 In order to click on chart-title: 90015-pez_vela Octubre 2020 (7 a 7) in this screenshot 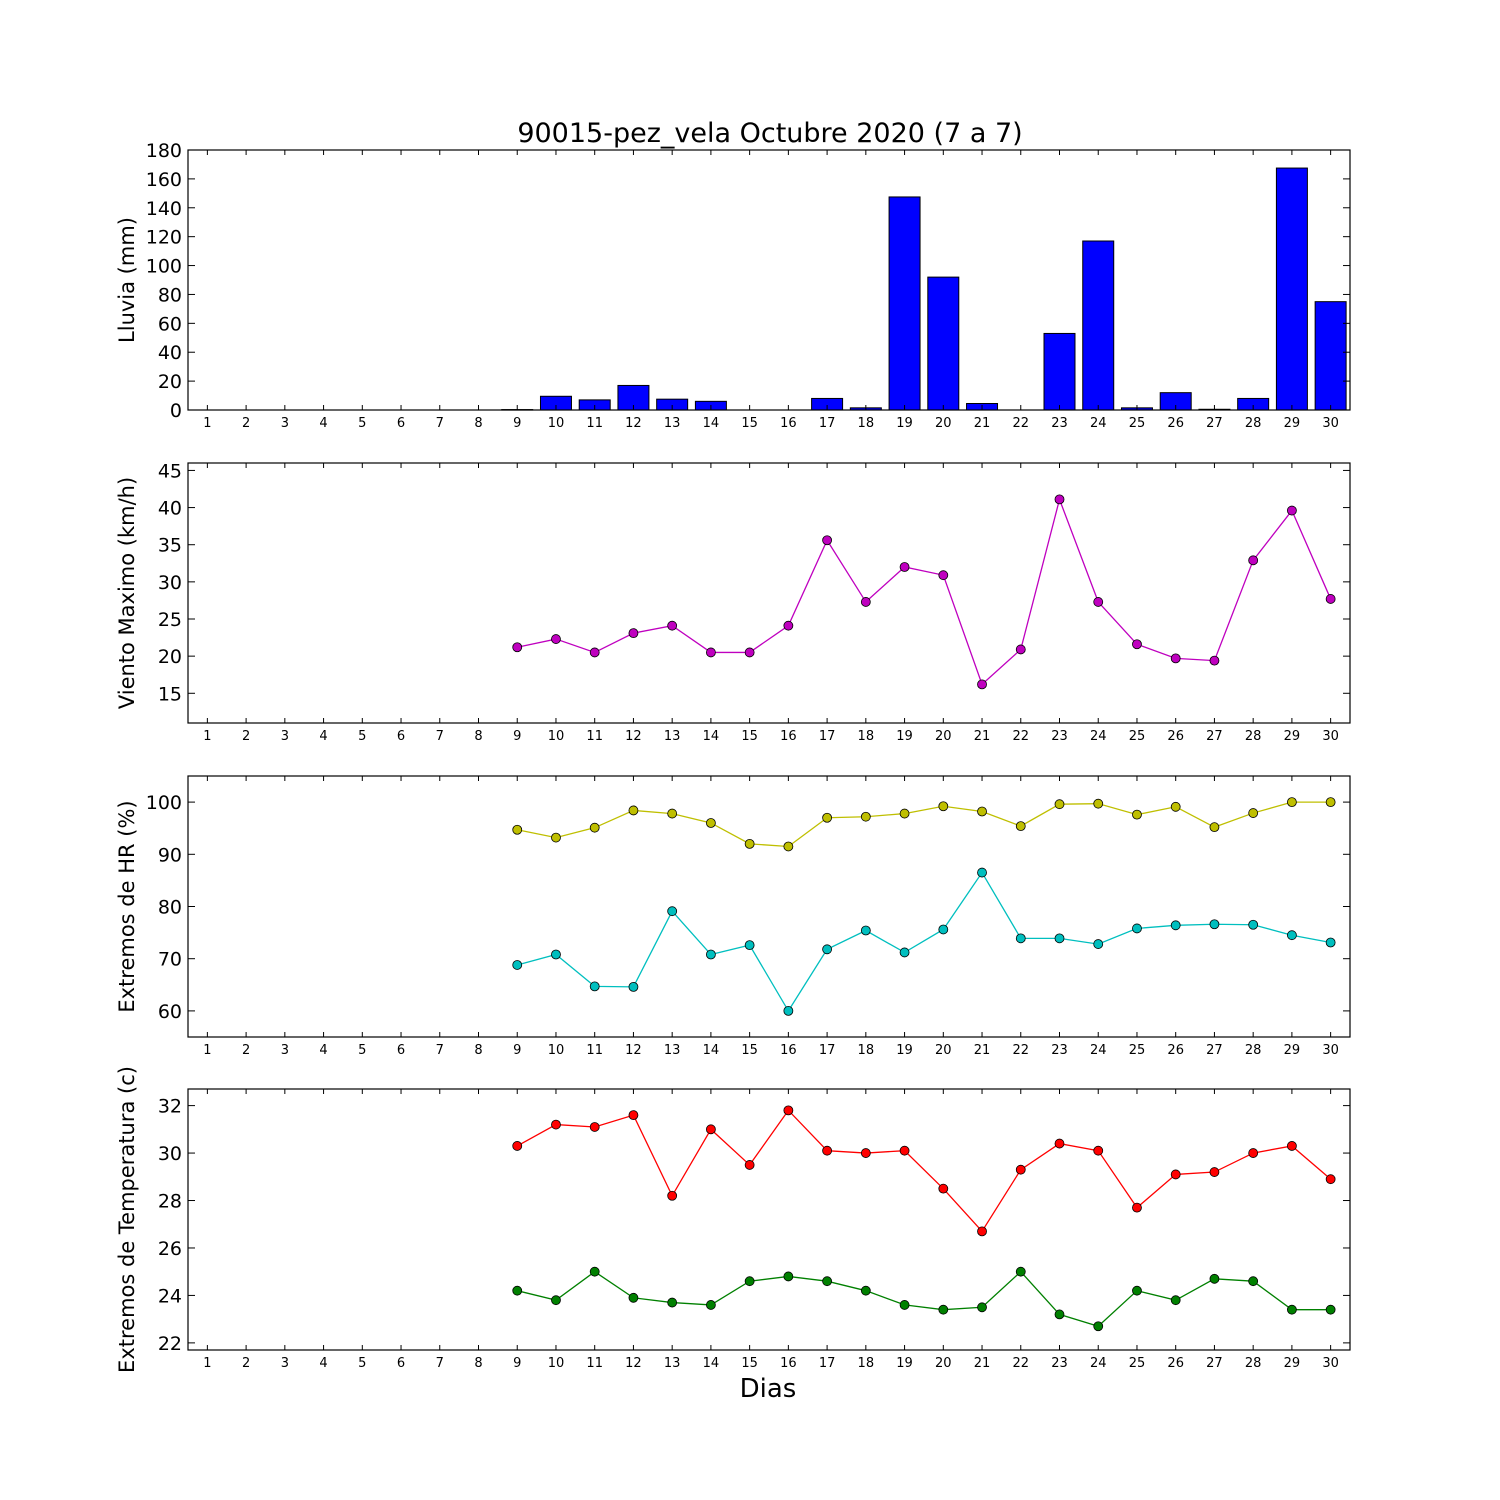, I will do `click(769, 133)`.